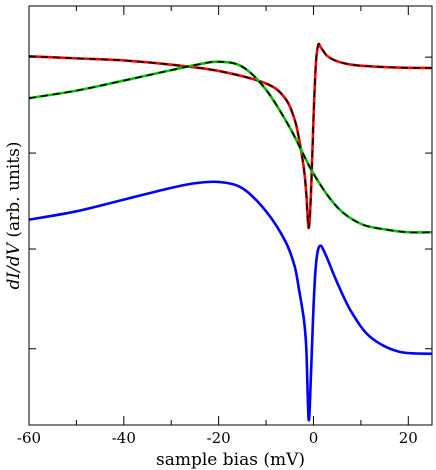  I want to click on y-axis-label-main: dI/dV, so click(14, 265).